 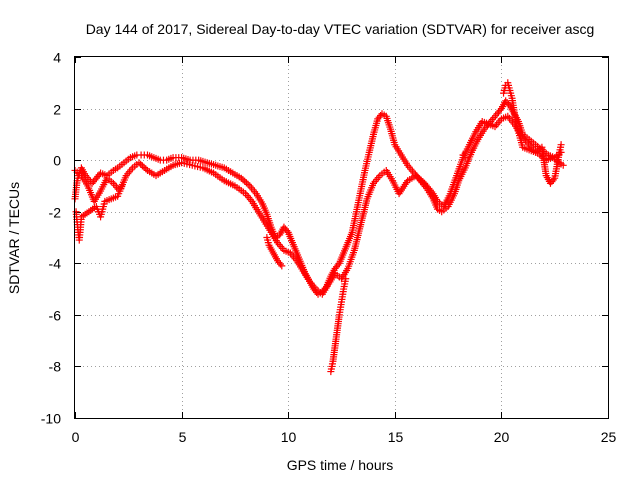 What do you see at coordinates (396, 437) in the screenshot?
I see `x-tick-label: 15` at bounding box center [396, 437].